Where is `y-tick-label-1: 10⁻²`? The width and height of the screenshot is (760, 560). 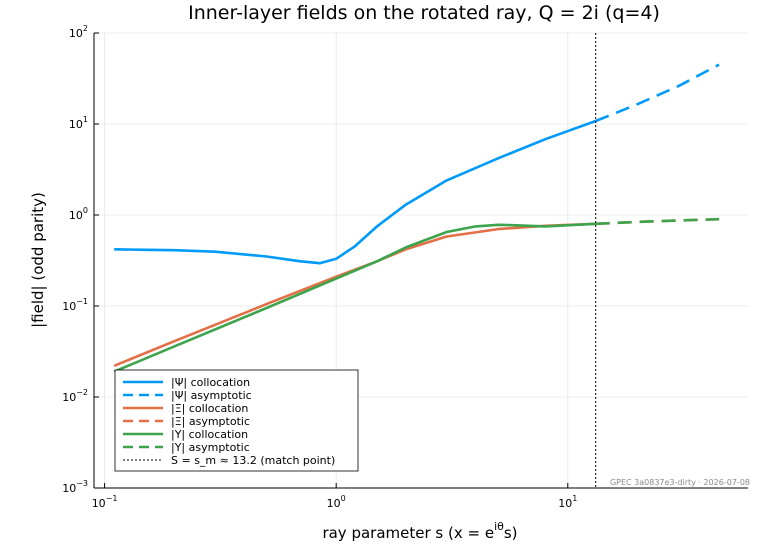 y-tick-label-1: 10⁻² is located at coordinates (75, 396).